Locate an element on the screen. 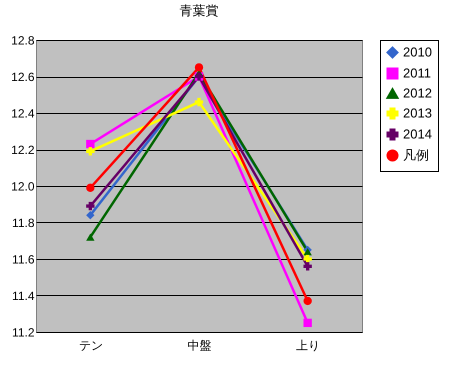 The height and width of the screenshot is (384, 470). legend-label: 2013 is located at coordinates (417, 113).